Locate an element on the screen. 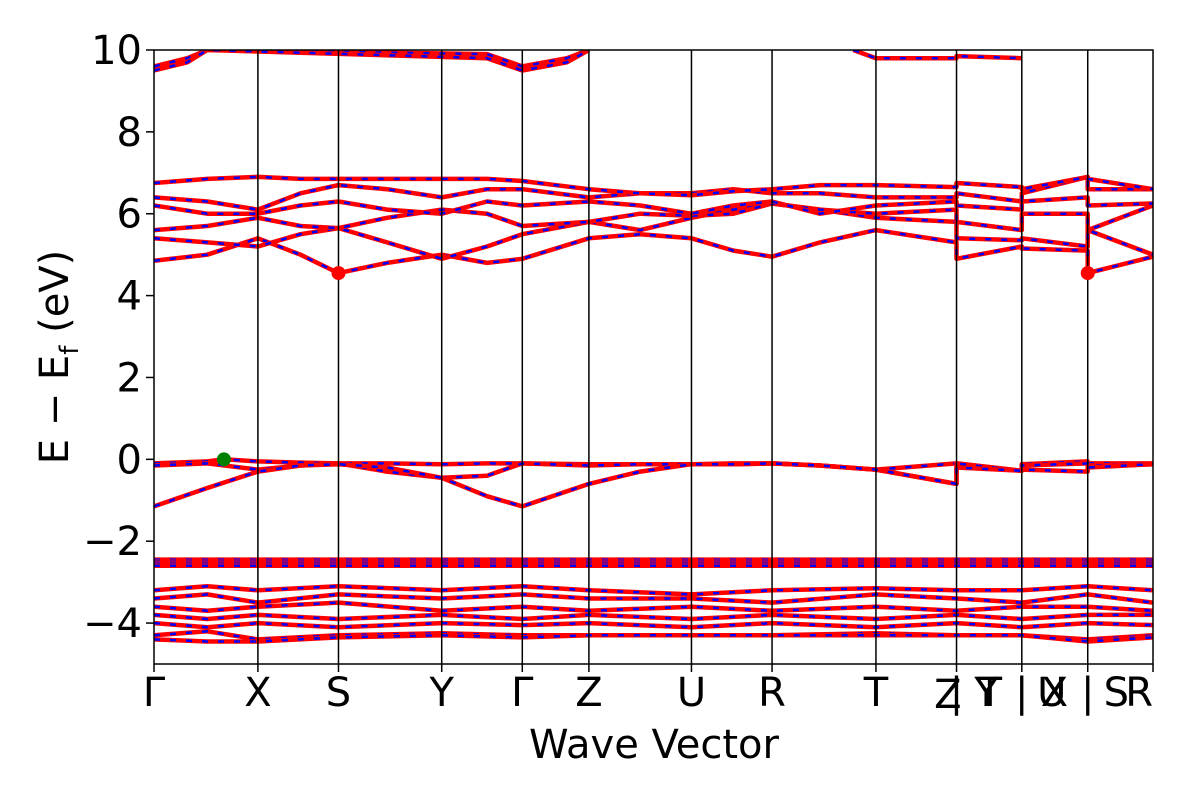 This screenshot has width=1200, height=800. vbm-marker is located at coordinates (223, 459).